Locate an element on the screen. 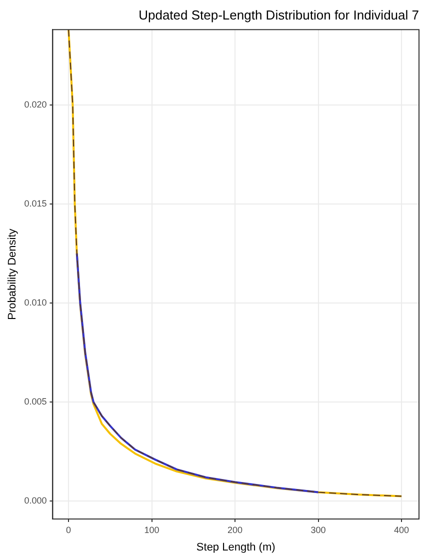  x-tick-label: 0 is located at coordinates (69, 529).